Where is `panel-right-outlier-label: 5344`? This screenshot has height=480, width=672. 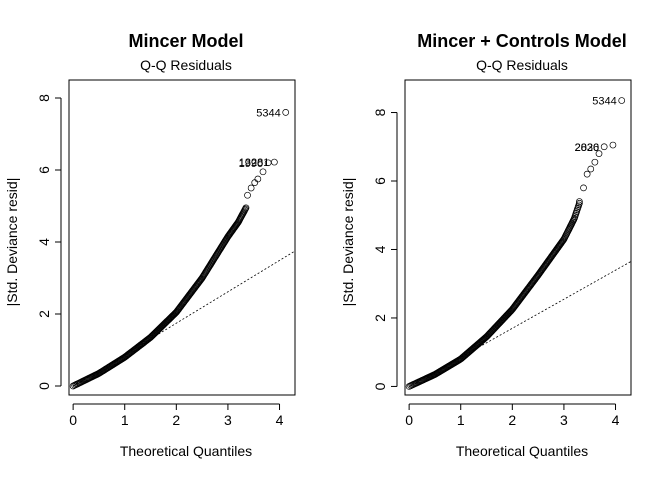
panel-right-outlier-label: 5344 is located at coordinates (604, 102).